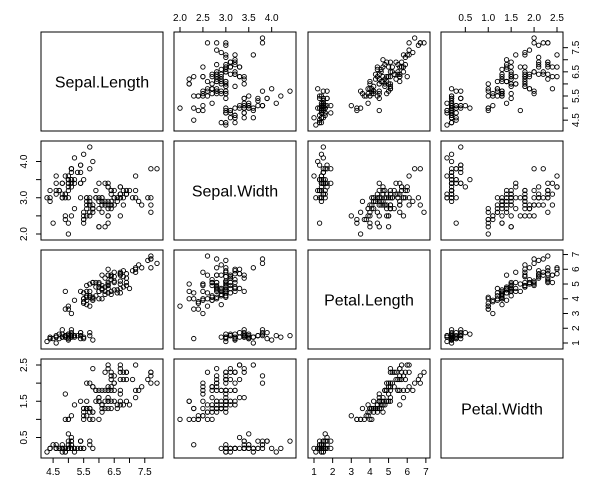  What do you see at coordinates (502, 190) in the screenshot?
I see `panel-frame-sepal-width-vs-petal-width` at bounding box center [502, 190].